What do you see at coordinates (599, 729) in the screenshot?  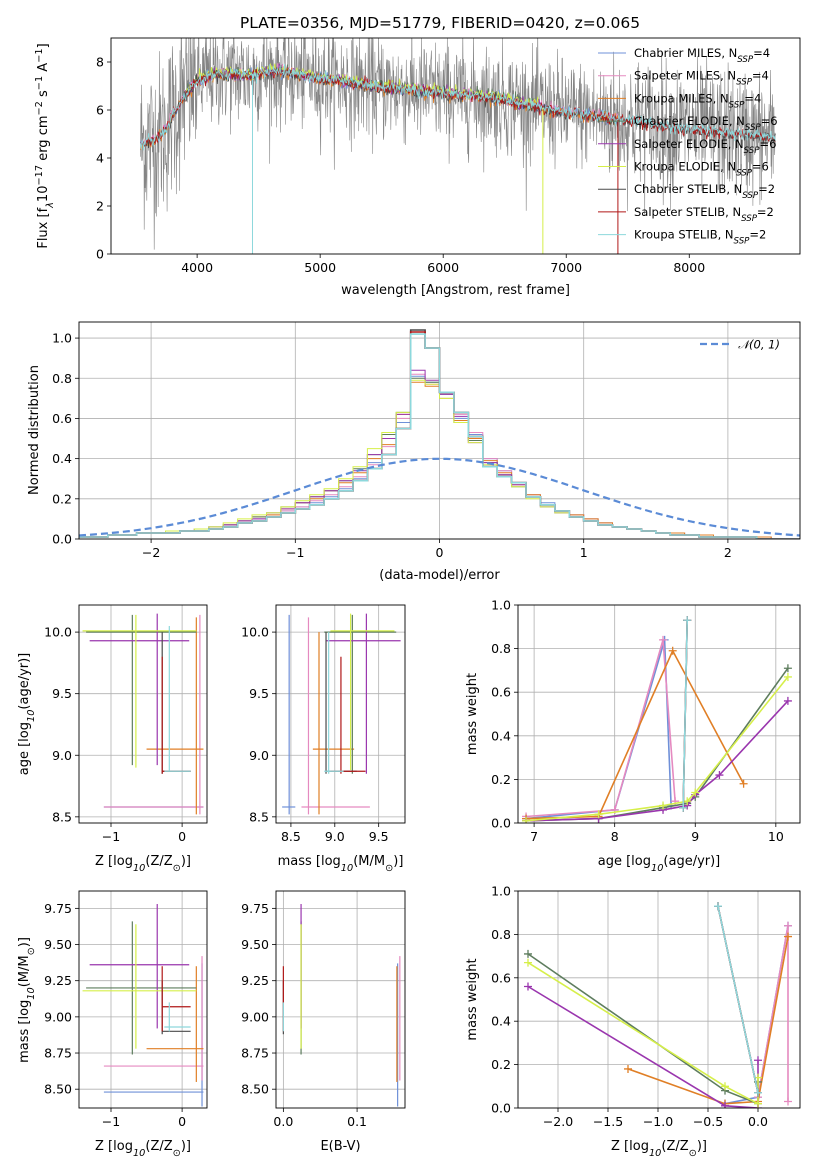 I see `weight-line-chabrier-miles` at bounding box center [599, 729].